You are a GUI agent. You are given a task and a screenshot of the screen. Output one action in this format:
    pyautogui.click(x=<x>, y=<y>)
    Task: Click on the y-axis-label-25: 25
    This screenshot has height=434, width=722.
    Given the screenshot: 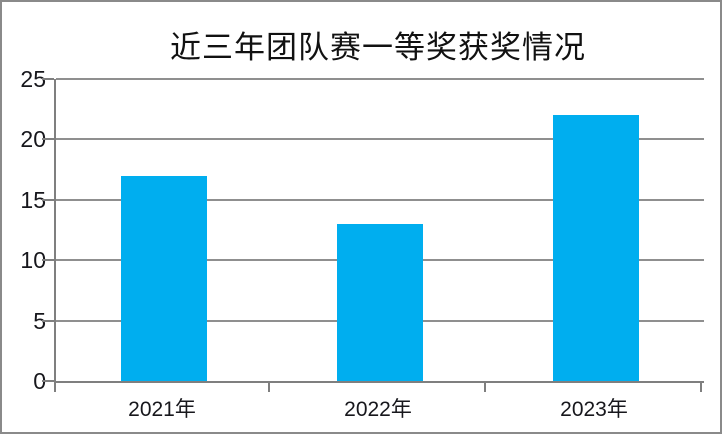 What is the action you would take?
    pyautogui.click(x=33, y=79)
    